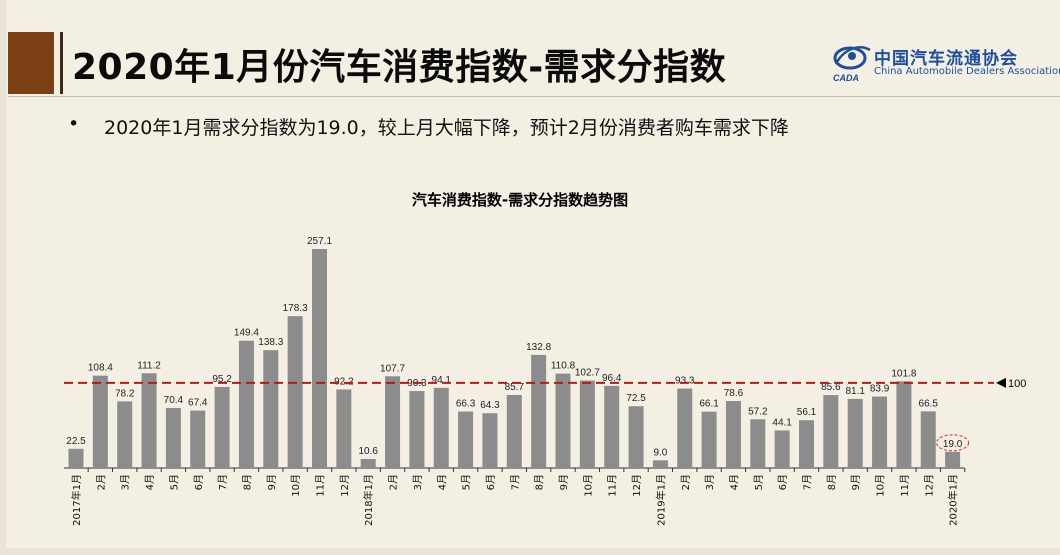 This screenshot has height=555, width=1060. What do you see at coordinates (967, 71) in the screenshot?
I see `logo-name-en: China Automobile Dealers Association` at bounding box center [967, 71].